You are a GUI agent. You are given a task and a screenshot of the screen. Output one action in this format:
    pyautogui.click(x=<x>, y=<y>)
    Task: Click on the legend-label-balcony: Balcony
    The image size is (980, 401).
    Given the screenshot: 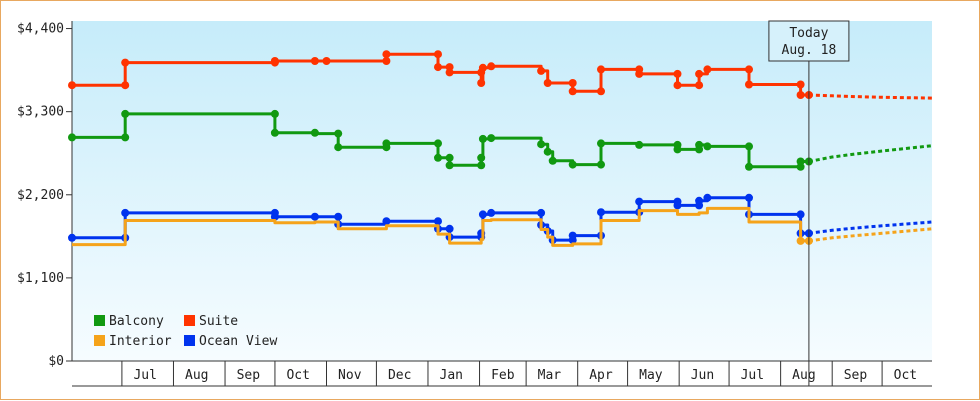 What is the action you would take?
    pyautogui.click(x=136, y=321)
    